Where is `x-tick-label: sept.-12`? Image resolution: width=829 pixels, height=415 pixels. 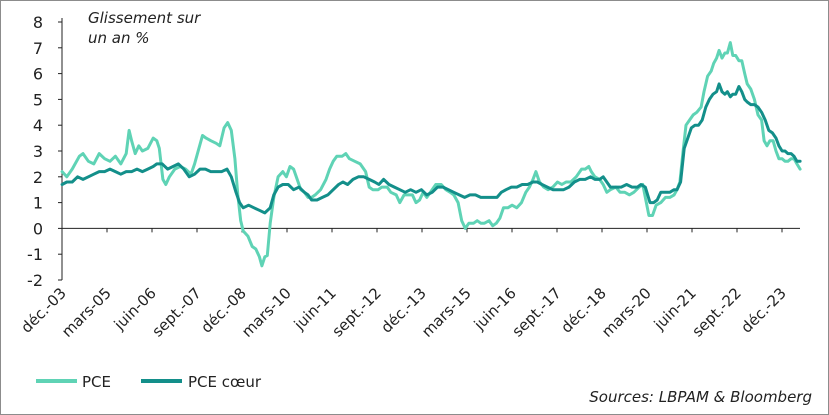 x-tick-label: sept.-12 is located at coordinates (356, 312).